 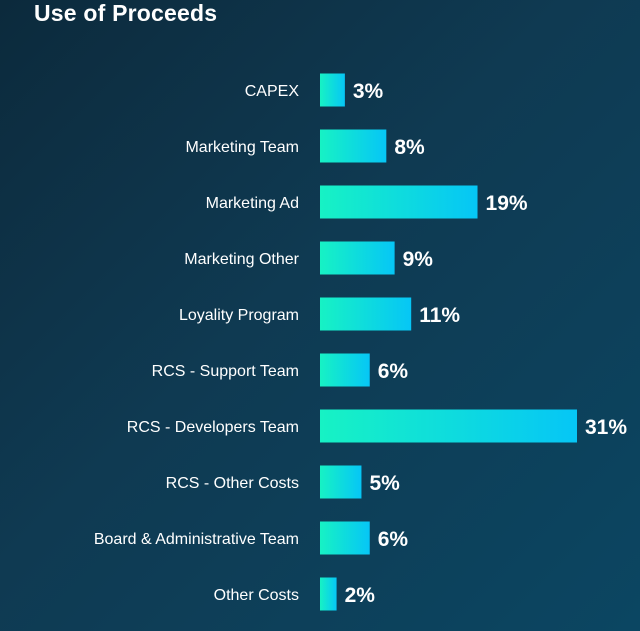 What do you see at coordinates (256, 595) in the screenshot?
I see `category-label: Other Costs` at bounding box center [256, 595].